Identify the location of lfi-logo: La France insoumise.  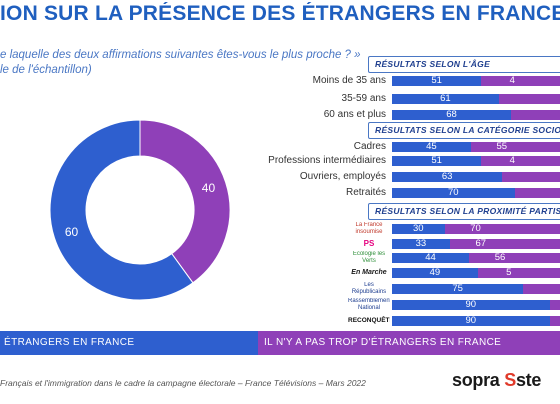
(369, 228).